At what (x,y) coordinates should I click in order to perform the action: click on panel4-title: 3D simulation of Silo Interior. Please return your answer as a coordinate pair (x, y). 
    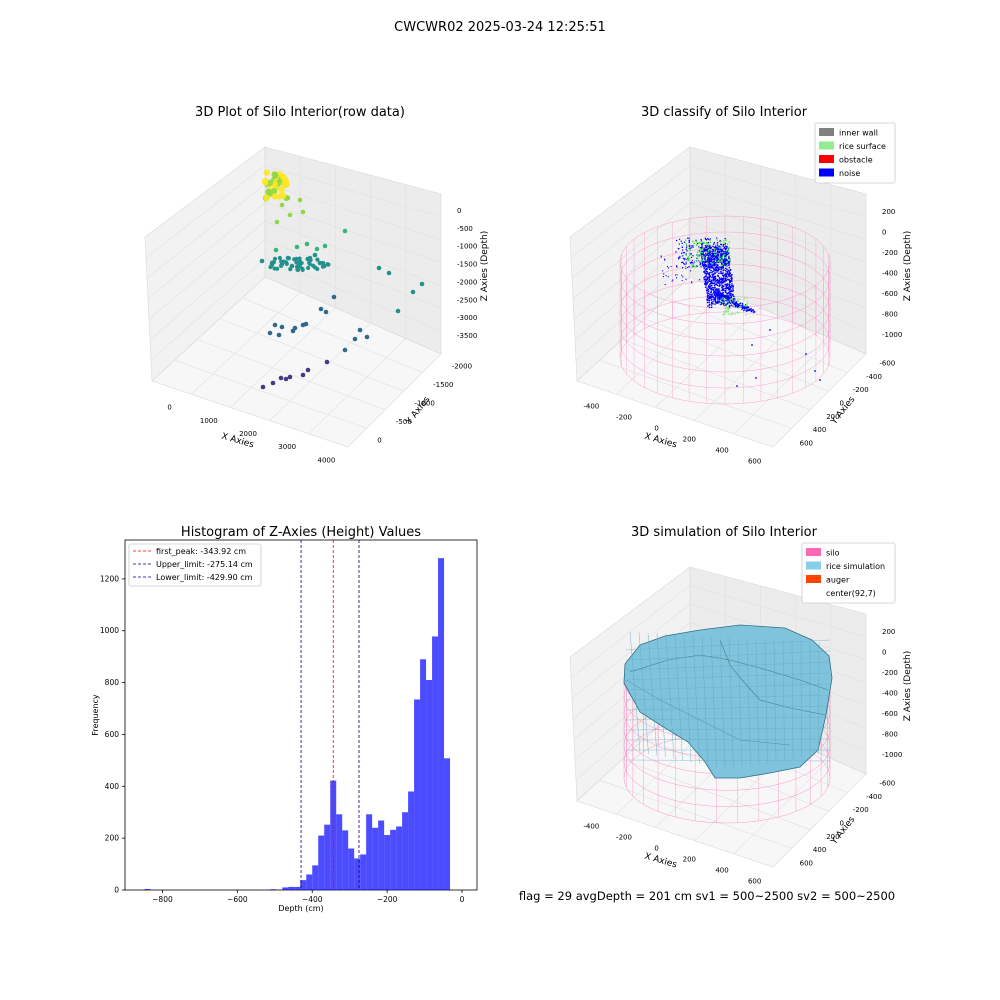
    Looking at the image, I should click on (724, 532).